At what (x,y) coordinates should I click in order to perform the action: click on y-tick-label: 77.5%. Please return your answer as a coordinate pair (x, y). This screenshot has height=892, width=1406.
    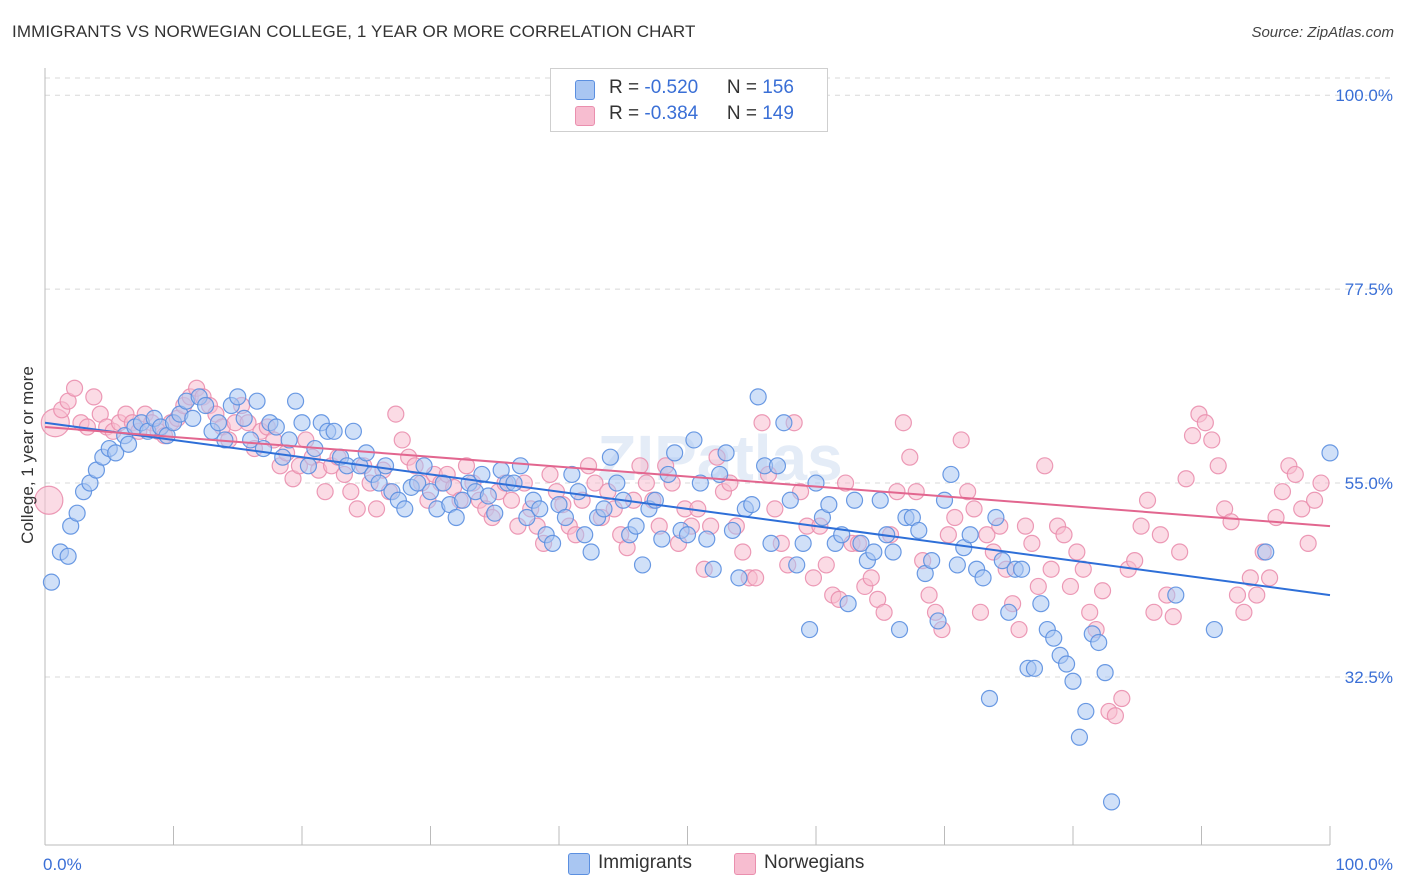
    Looking at the image, I should click on (1369, 289).